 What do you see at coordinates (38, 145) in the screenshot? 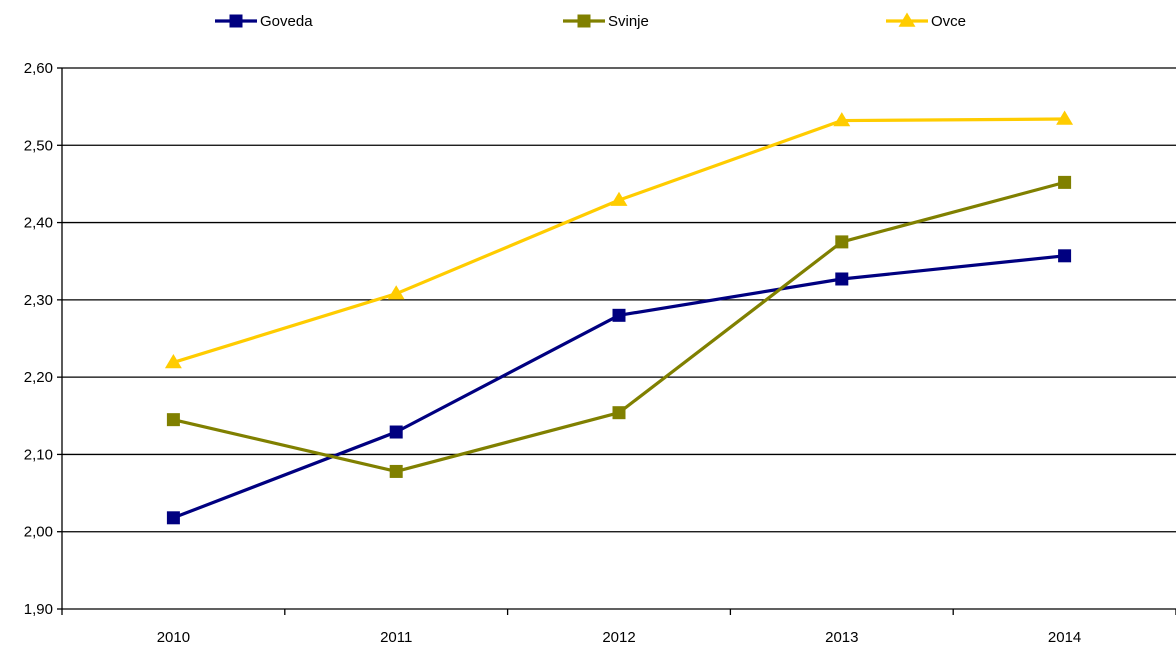
I see `y-tick-label: 2,50` at bounding box center [38, 145].